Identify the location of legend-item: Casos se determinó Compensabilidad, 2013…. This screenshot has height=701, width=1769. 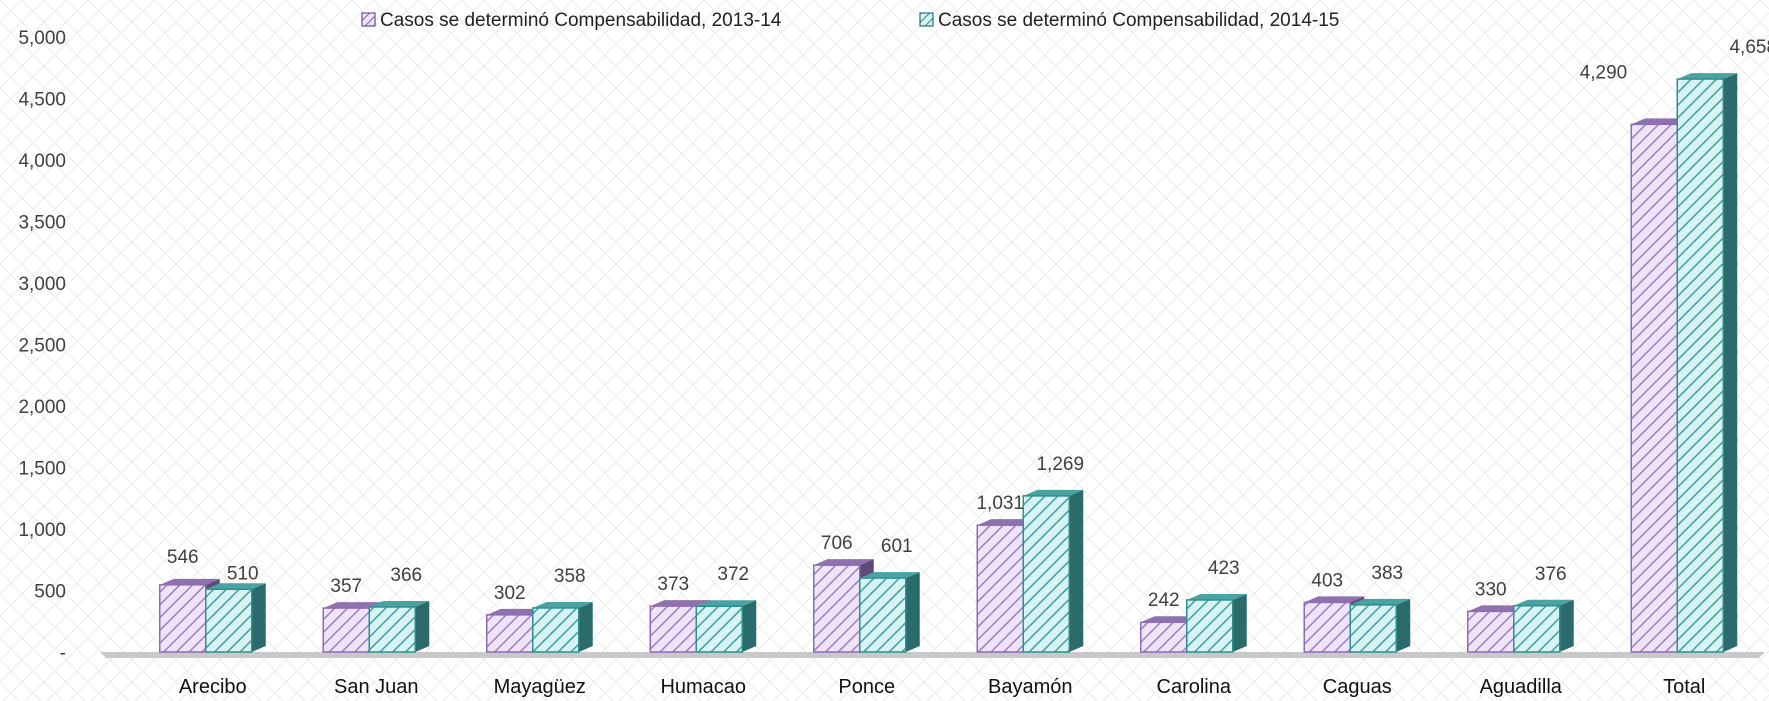
(571, 20).